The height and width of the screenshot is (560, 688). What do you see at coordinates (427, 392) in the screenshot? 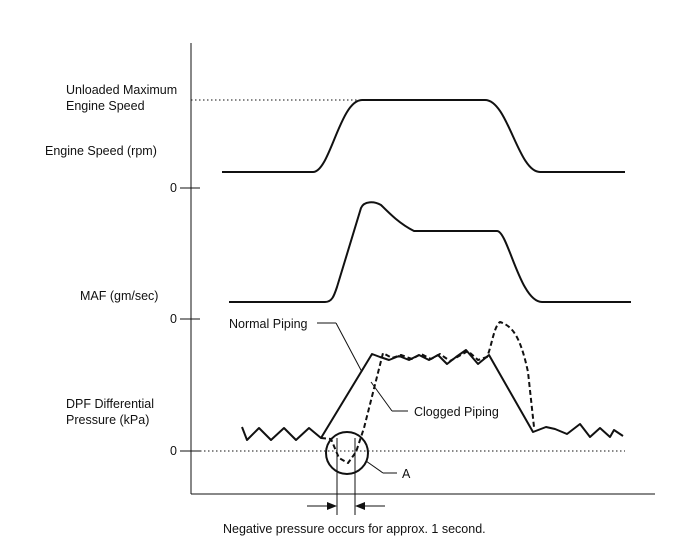
I see `dpf-clogged-piping-line` at bounding box center [427, 392].